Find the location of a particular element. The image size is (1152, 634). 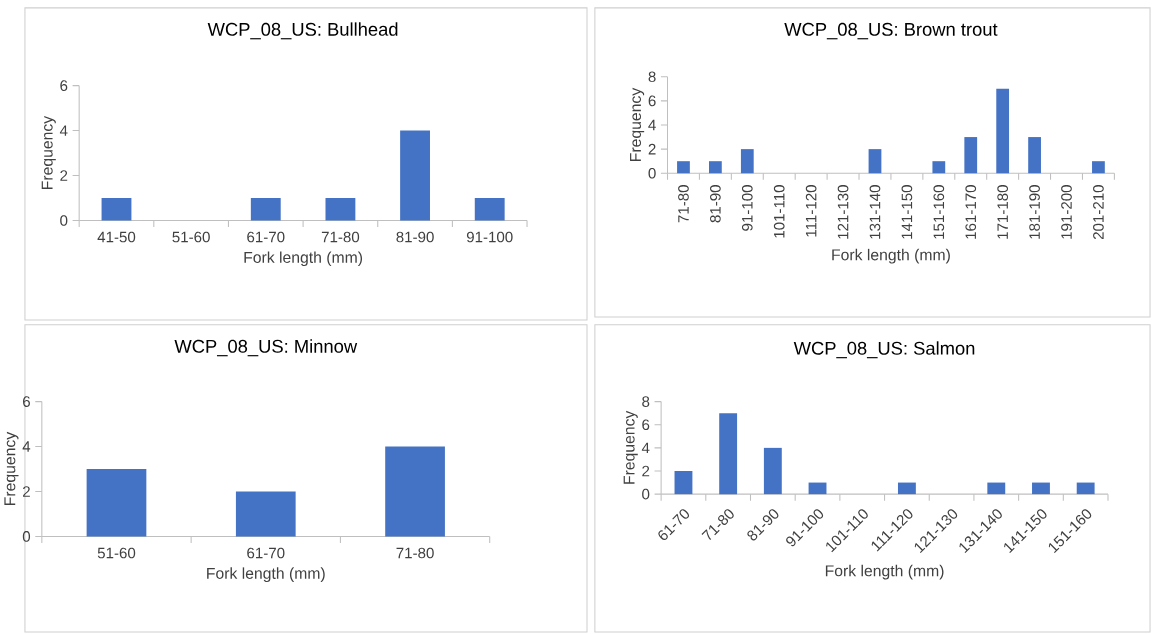

chart-title: WCP_08_US: Minnow is located at coordinates (266, 348).